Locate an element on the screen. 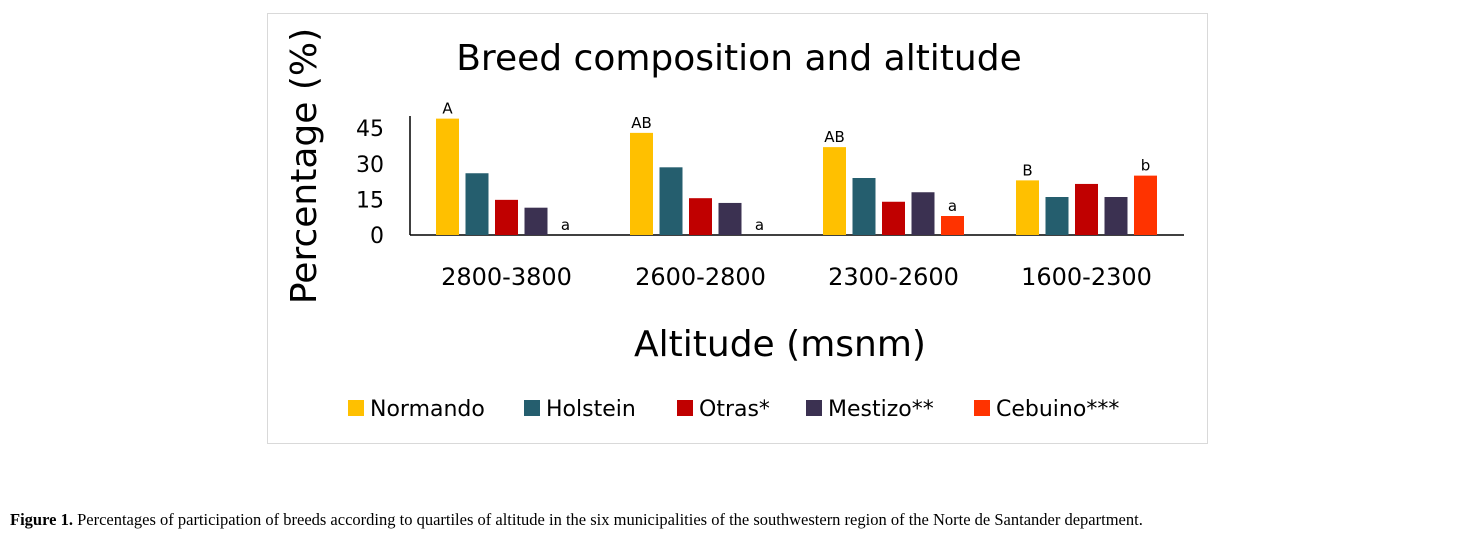 This screenshot has width=1481, height=537. y-axis-label: Percentage (%) is located at coordinates (304, 166).